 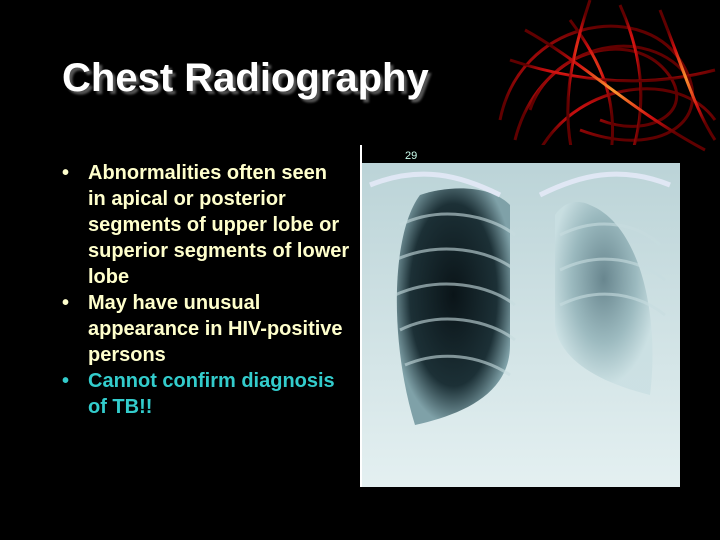 What do you see at coordinates (411, 156) in the screenshot?
I see `xray-label: 29` at bounding box center [411, 156].